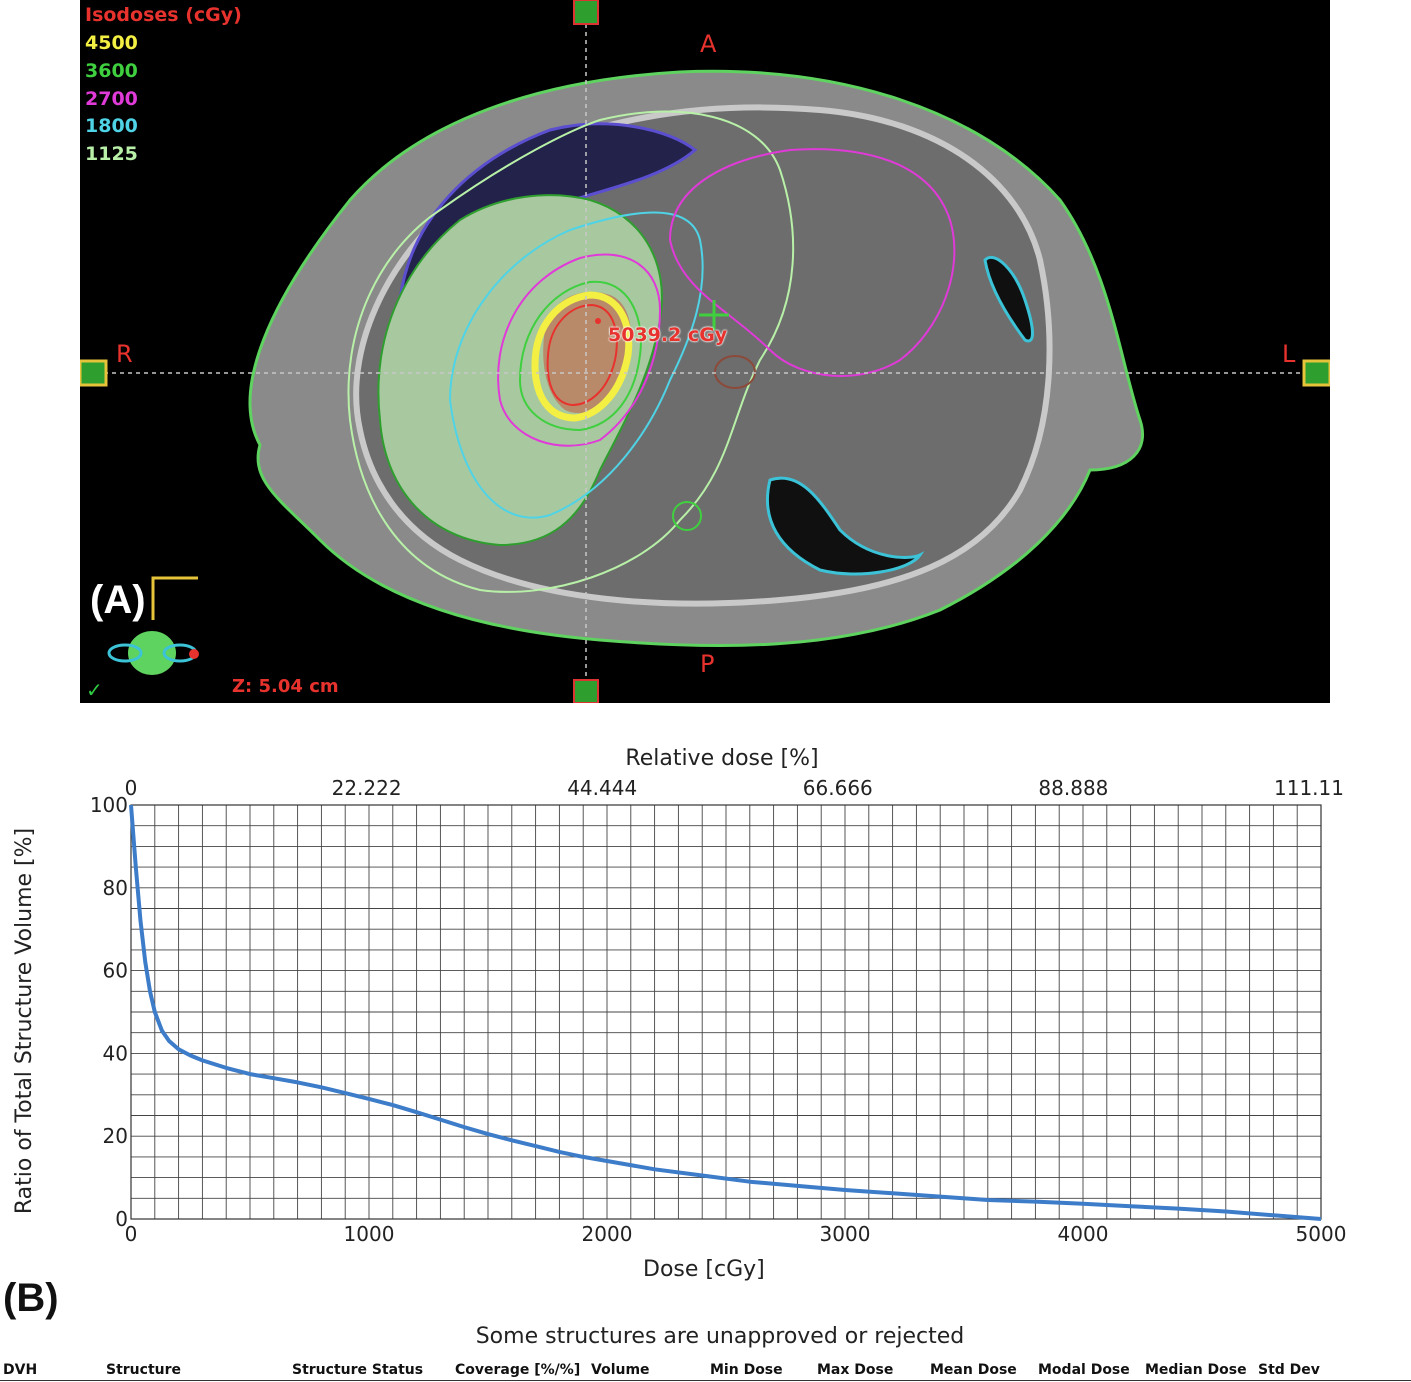  What do you see at coordinates (1321, 1234) in the screenshot?
I see `x-tick-label: 5000` at bounding box center [1321, 1234].